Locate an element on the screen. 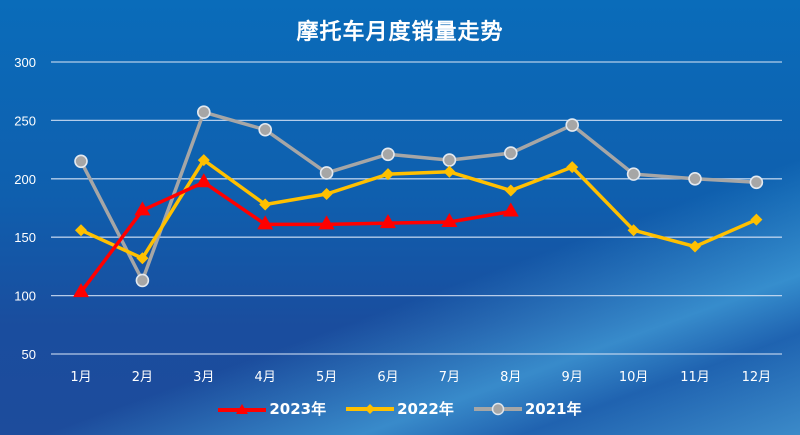  y-tick-label: 250 is located at coordinates (25, 120).